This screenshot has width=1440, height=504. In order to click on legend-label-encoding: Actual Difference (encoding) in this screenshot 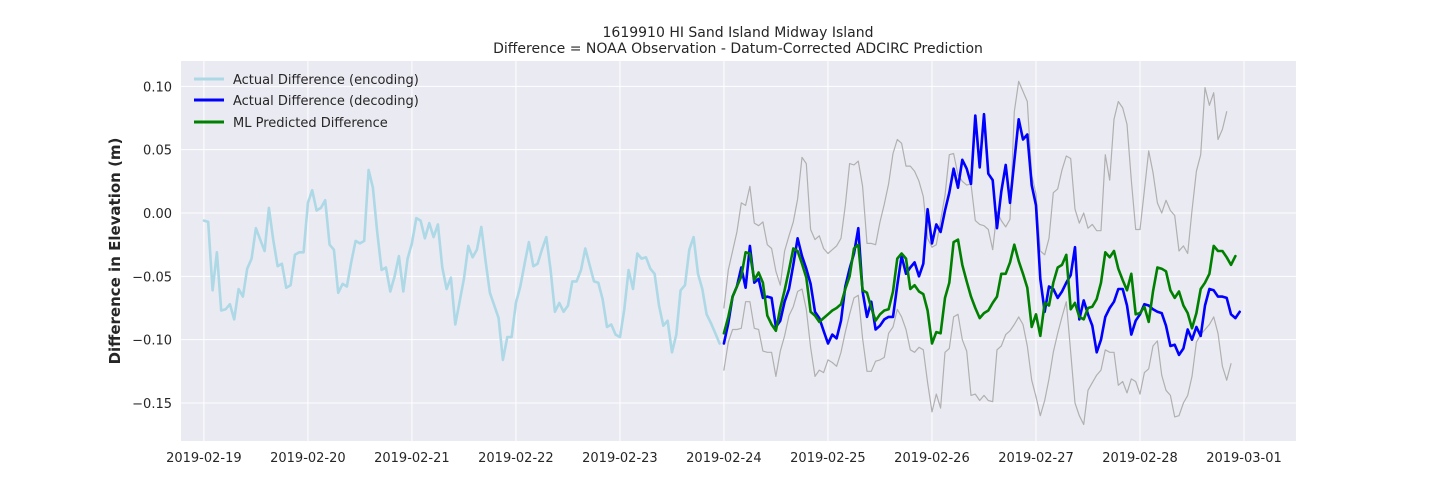, I will do `click(326, 80)`.